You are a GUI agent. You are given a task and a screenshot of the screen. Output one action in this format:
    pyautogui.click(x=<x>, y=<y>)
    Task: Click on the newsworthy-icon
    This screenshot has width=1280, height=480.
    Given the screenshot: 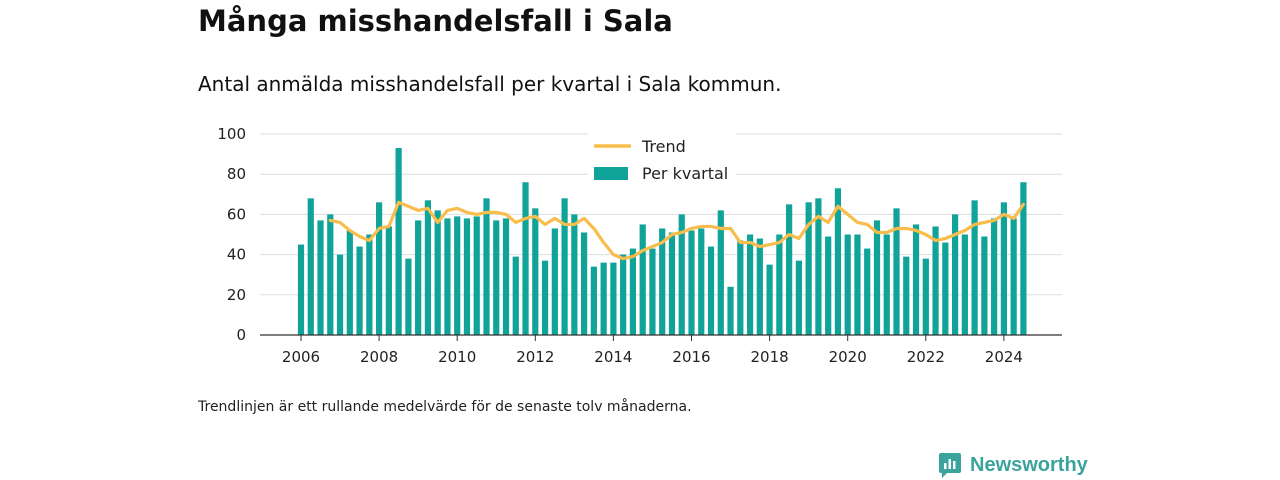 What is the action you would take?
    pyautogui.click(x=950, y=465)
    